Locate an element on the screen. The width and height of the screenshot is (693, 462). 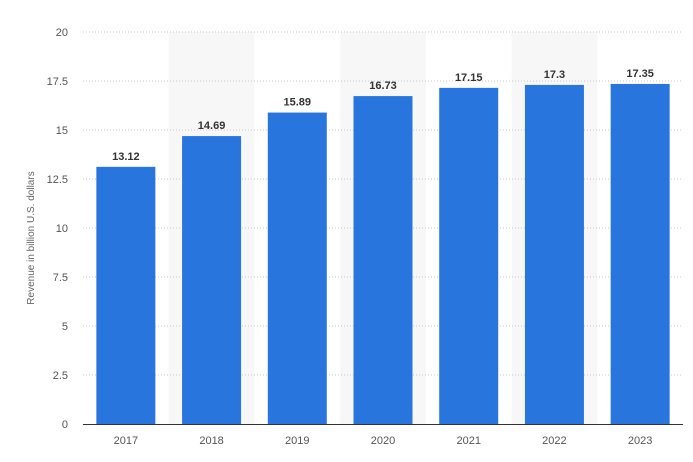
data-label-2020: 16.73 is located at coordinates (383, 86).